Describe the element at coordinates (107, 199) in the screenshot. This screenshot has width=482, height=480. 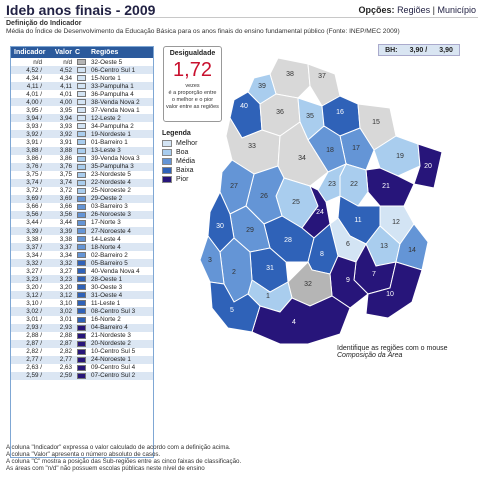
I see `row-regiao: 29-Oeste 2` at that location.